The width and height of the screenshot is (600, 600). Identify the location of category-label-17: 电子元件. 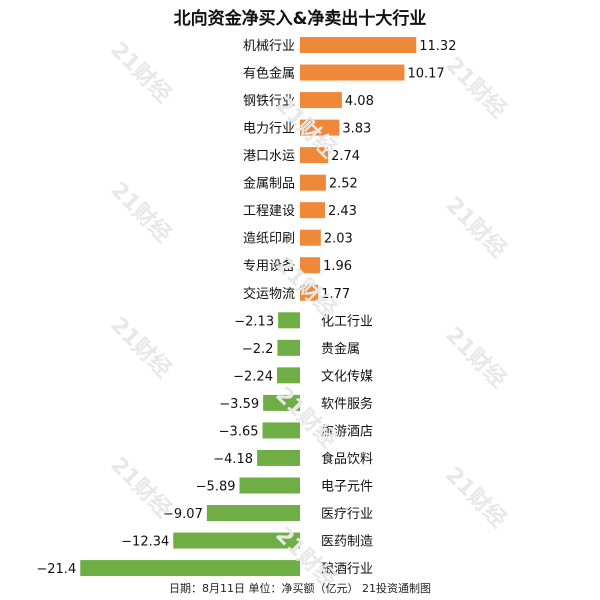
(347, 486).